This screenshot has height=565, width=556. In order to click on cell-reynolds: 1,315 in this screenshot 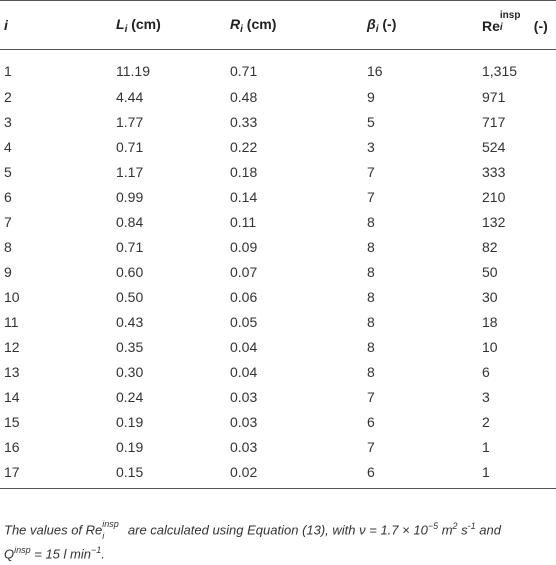, I will do `click(500, 71)`.